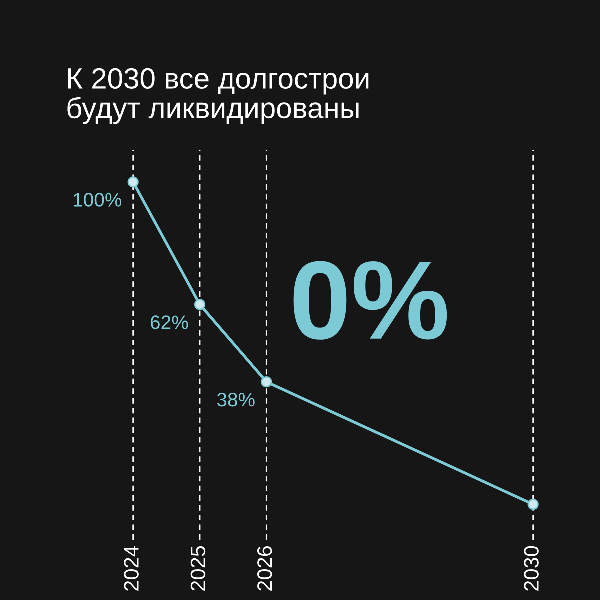  Describe the element at coordinates (236, 399) in the screenshot. I see `data-label: 38%` at that location.